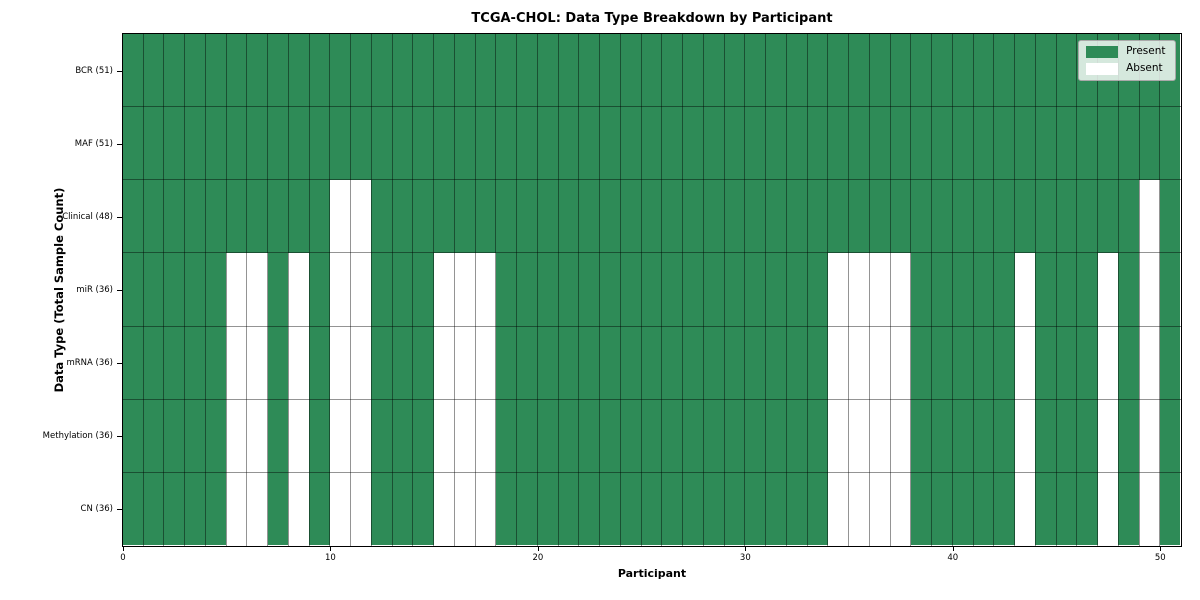 This screenshot has height=600, width=1200. What do you see at coordinates (216, 216) in the screenshot?
I see `cell-Clinical-p4` at bounding box center [216, 216].